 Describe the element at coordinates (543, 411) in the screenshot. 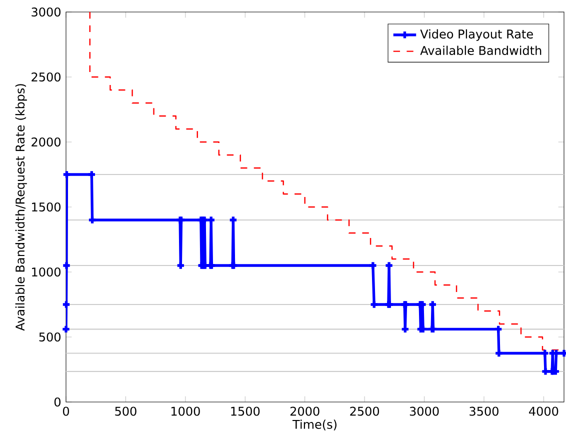

I see `x-tick-label: 4000` at that location.